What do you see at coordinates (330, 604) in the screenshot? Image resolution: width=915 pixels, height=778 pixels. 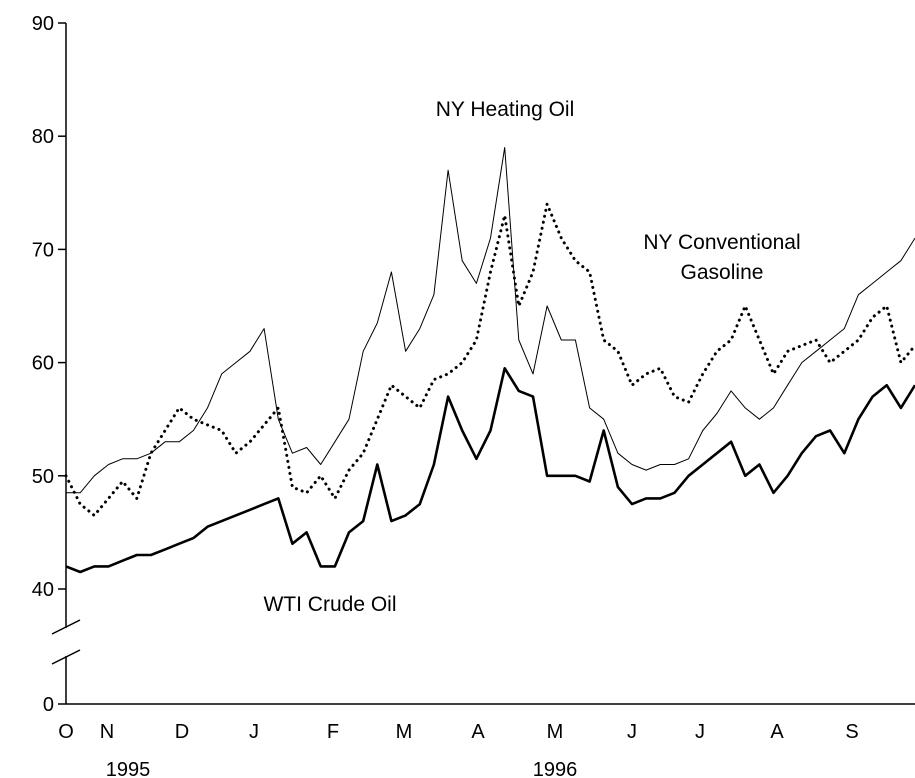 I see `series-label: WTI Crude Oil` at bounding box center [330, 604].